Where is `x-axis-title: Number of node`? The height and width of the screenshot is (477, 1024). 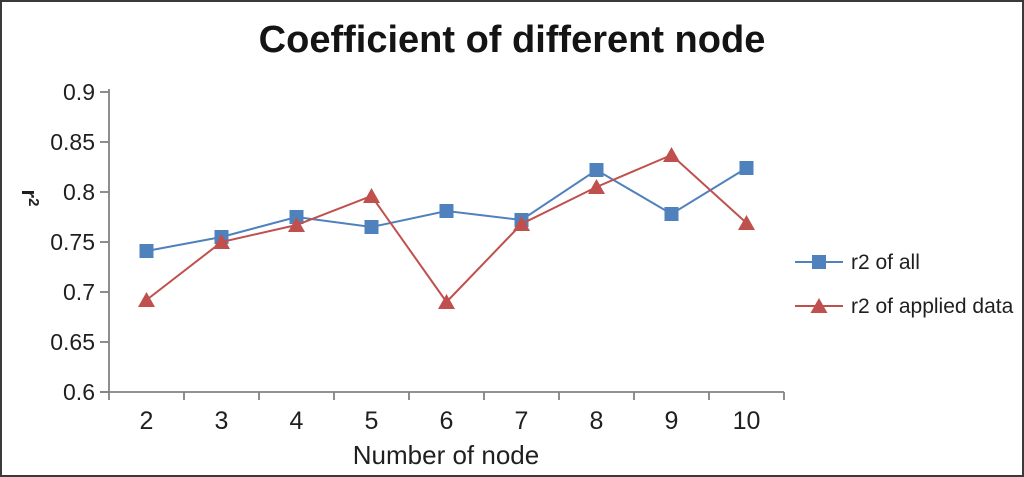
x-axis-title: Number of node is located at coordinates (446, 455).